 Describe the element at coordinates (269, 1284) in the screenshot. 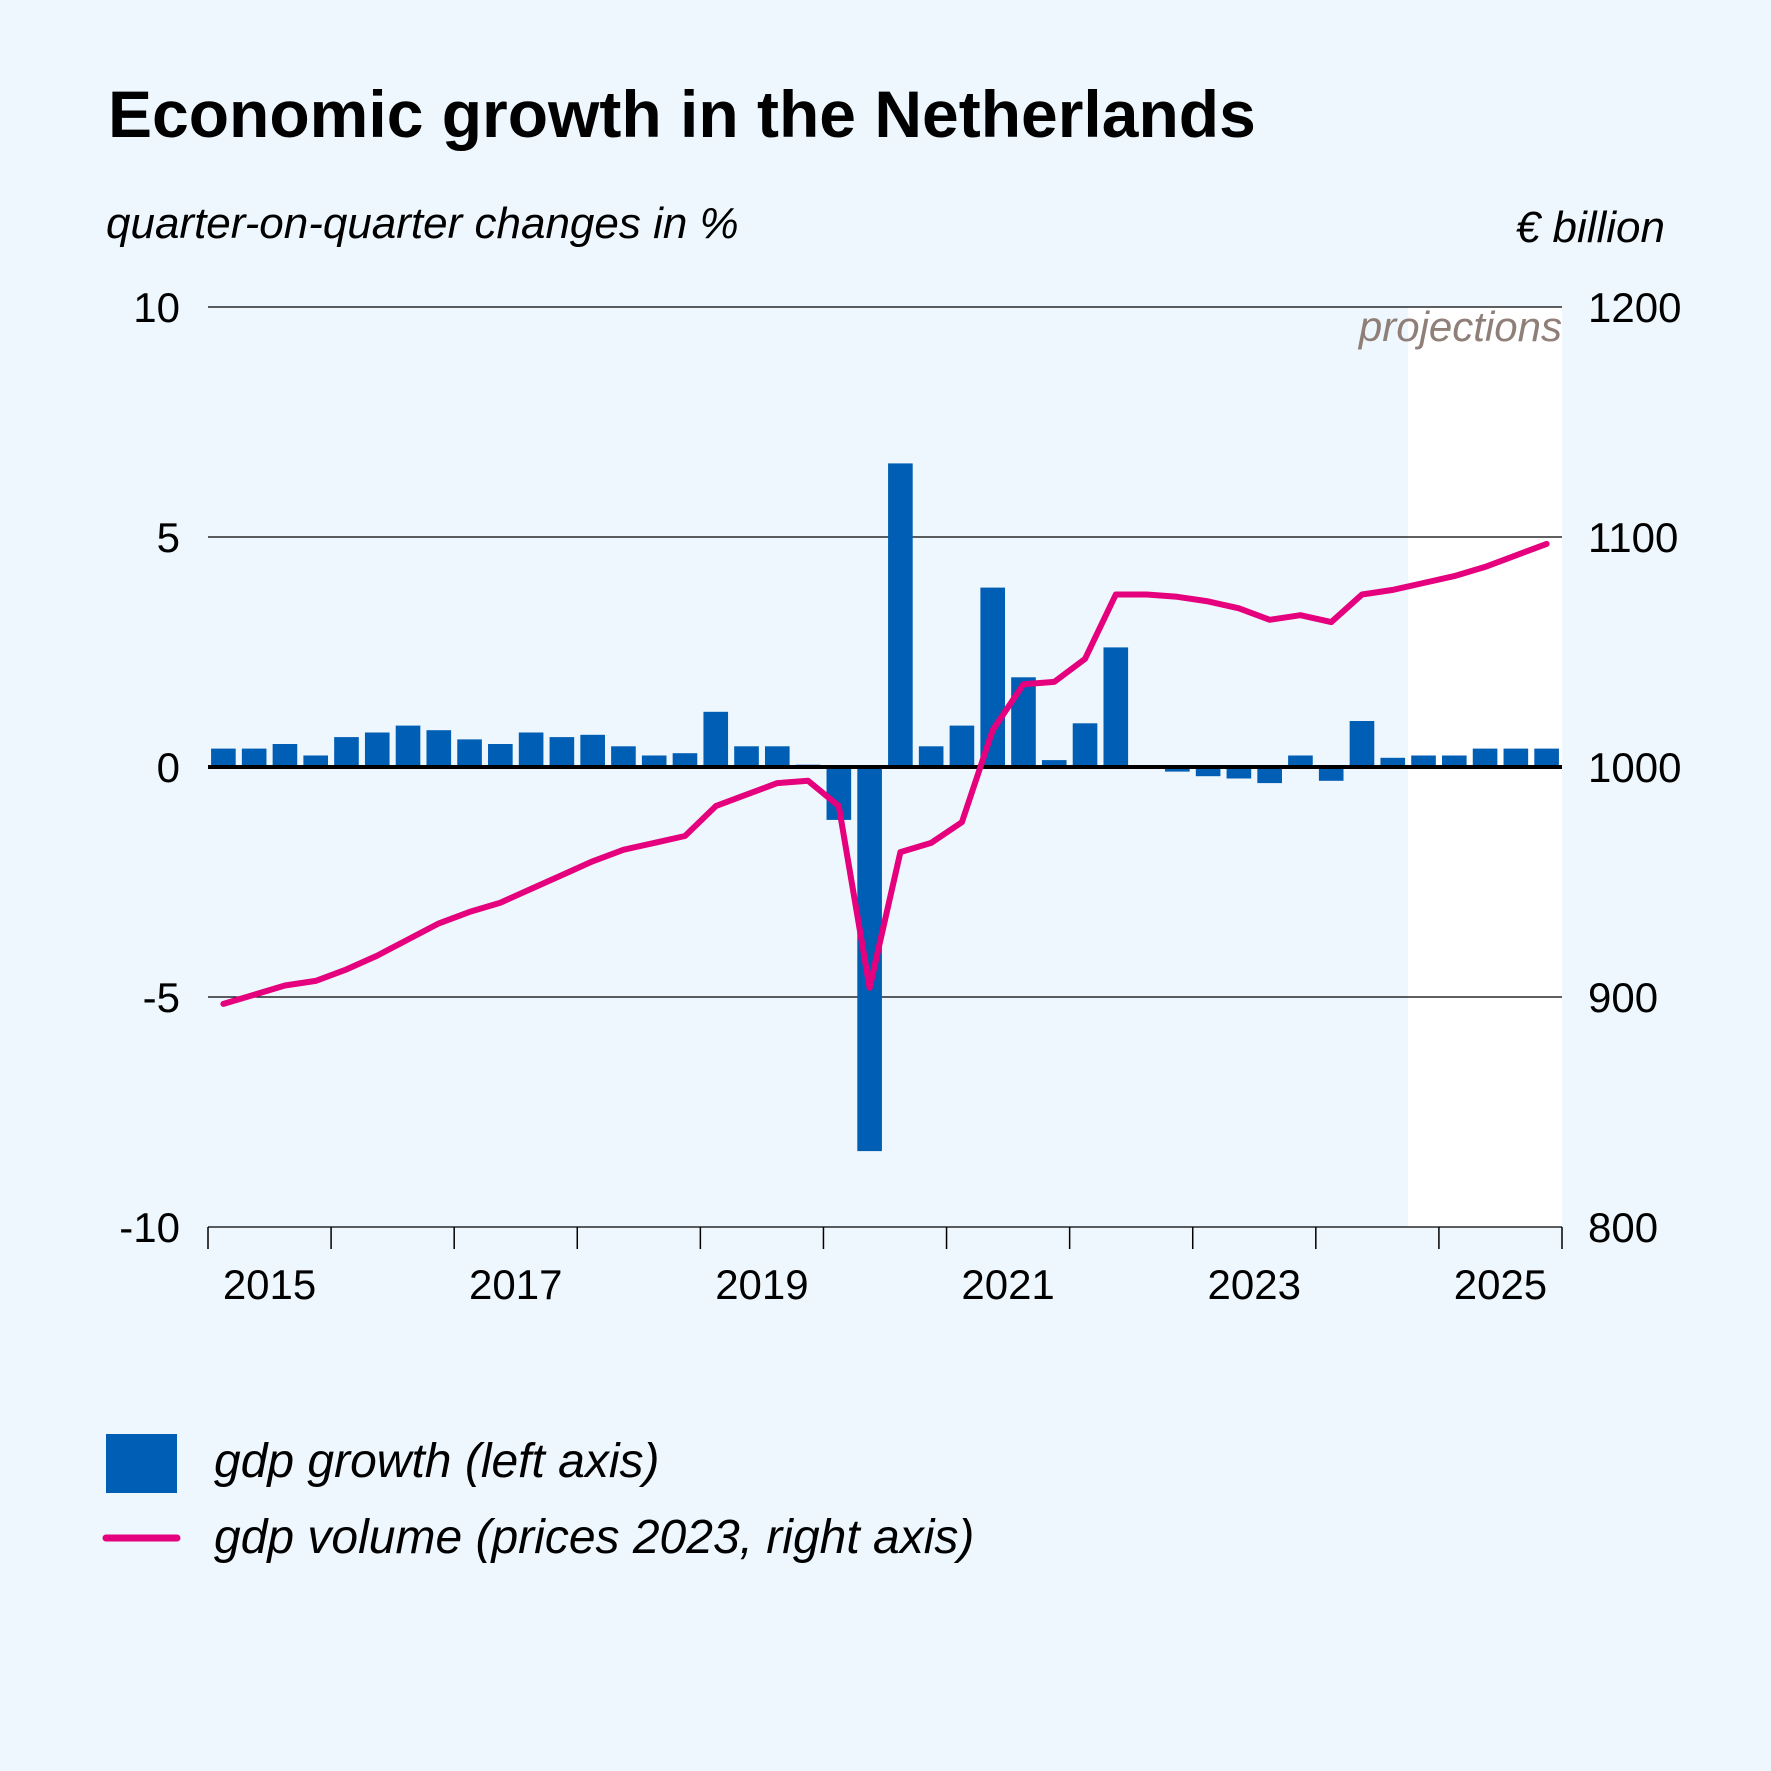

I see `x-tick-label: 2015` at that location.